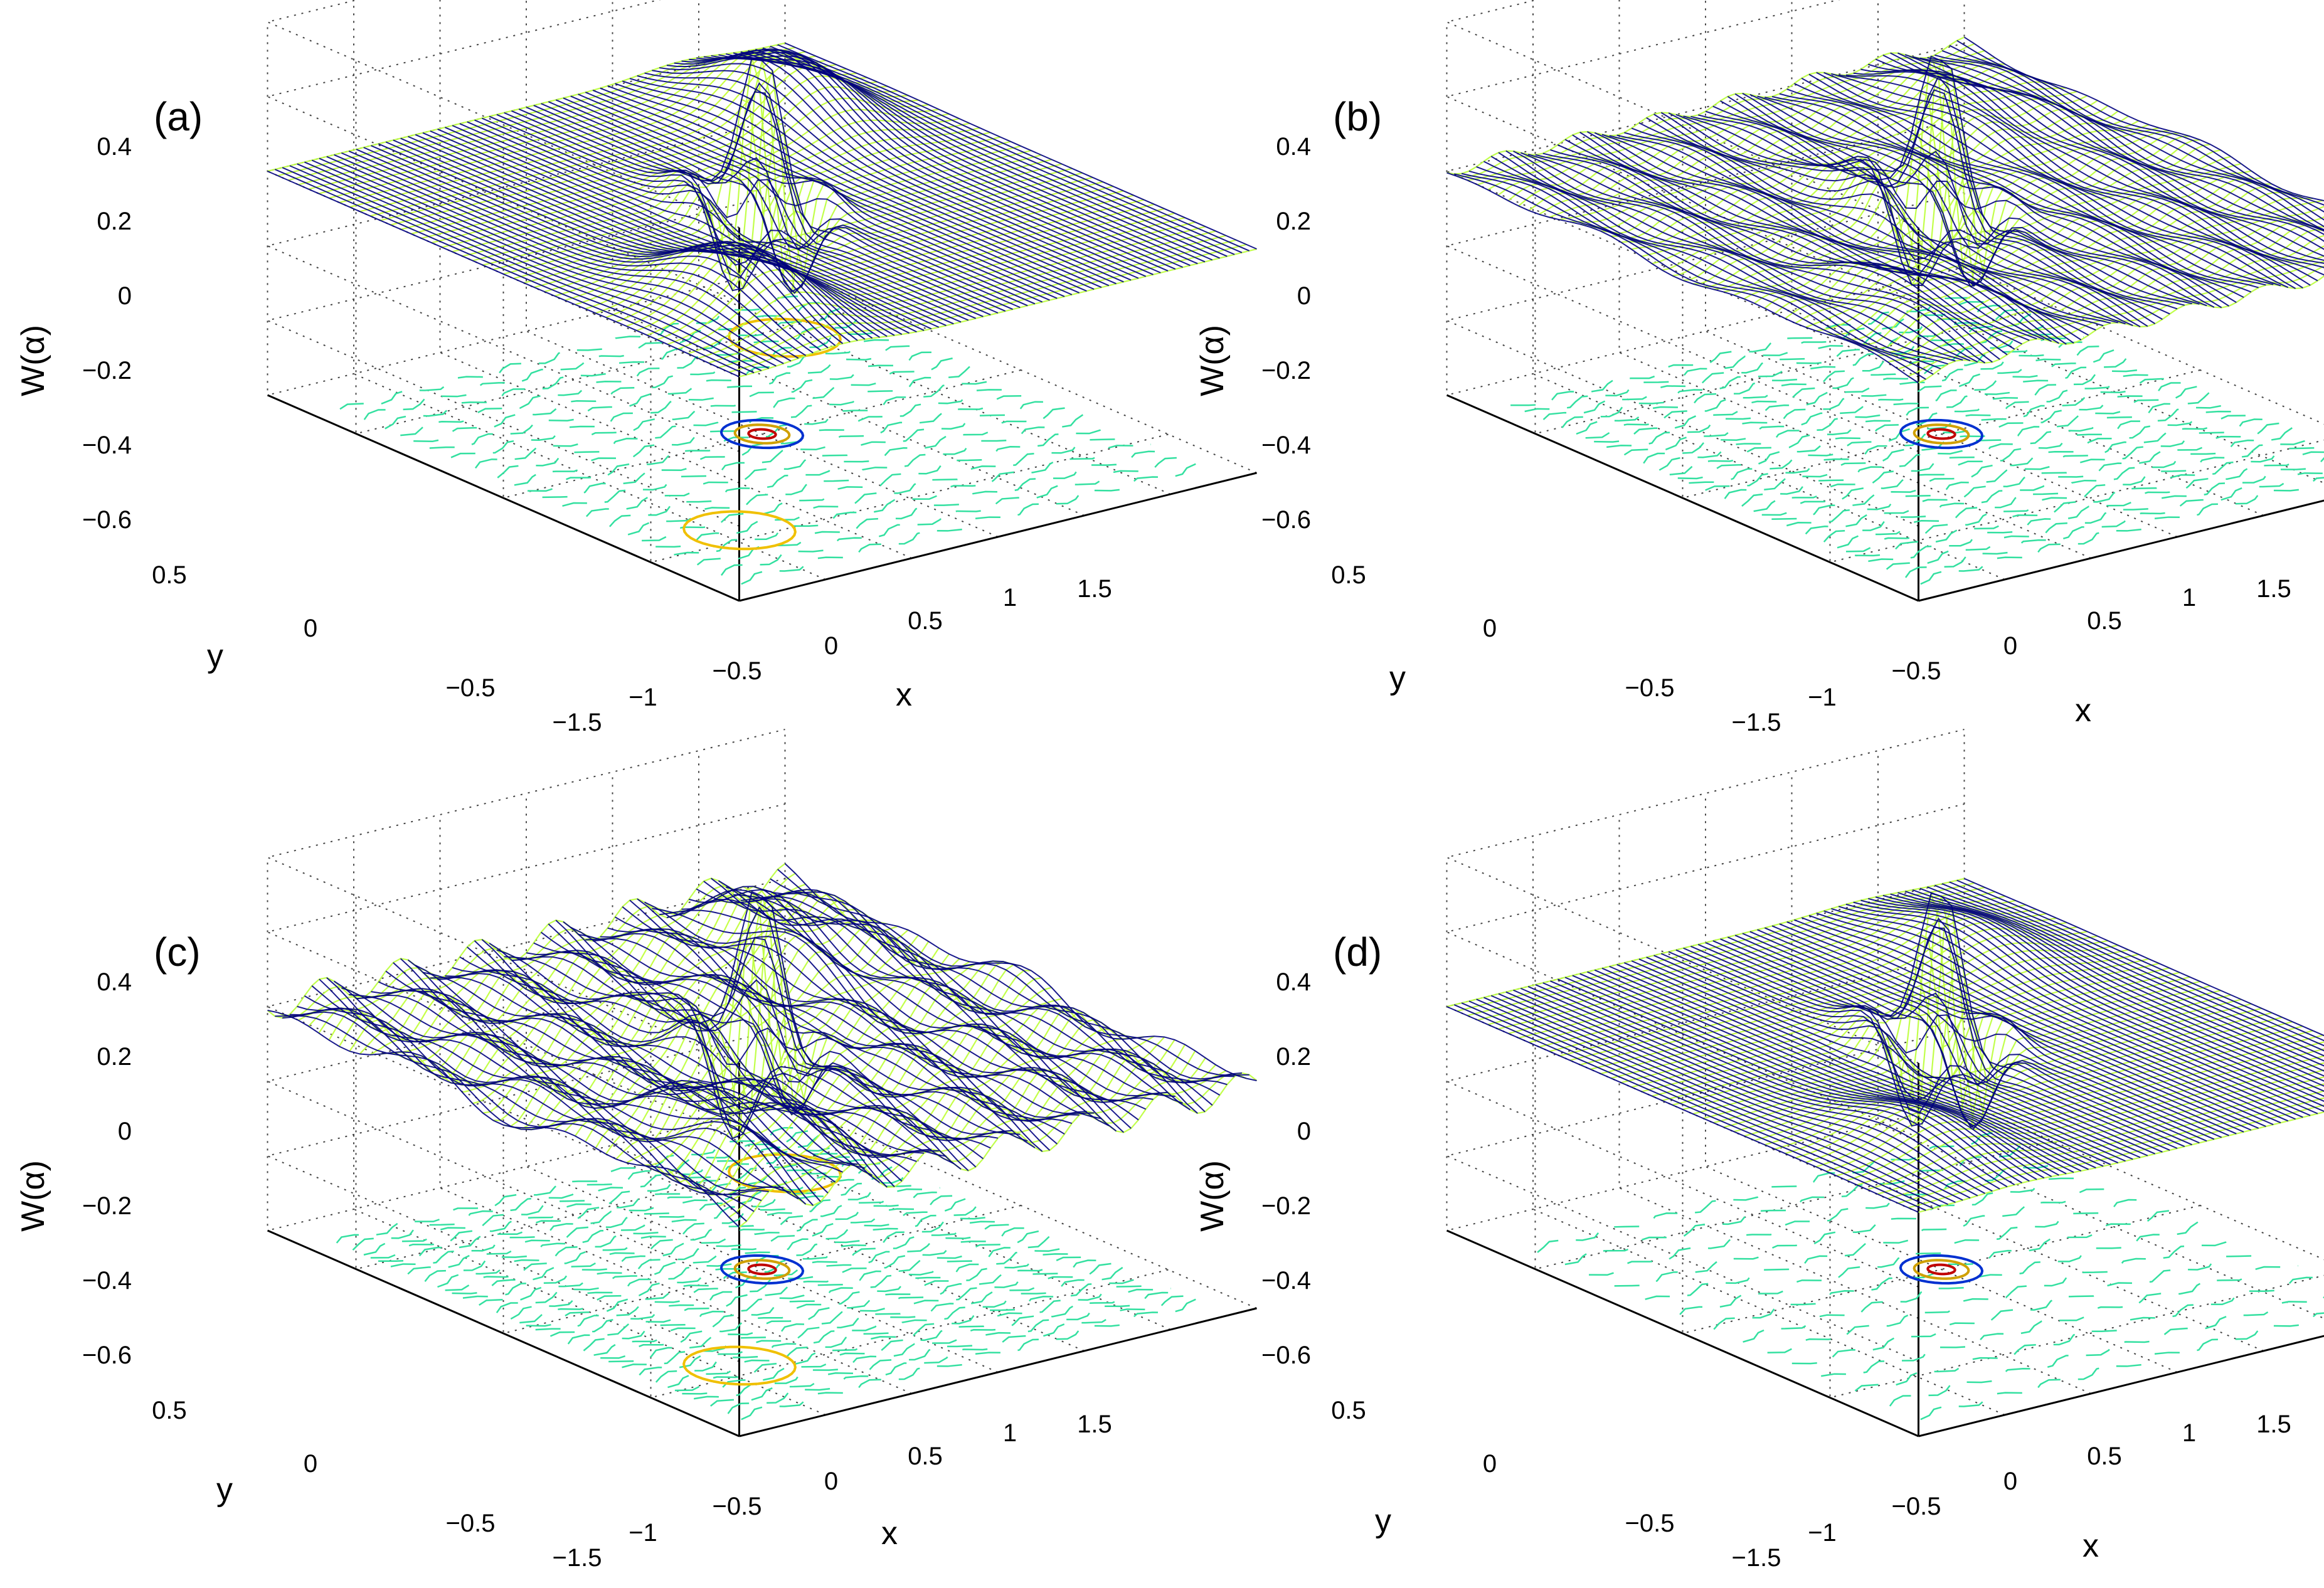 The width and height of the screenshot is (2324, 1588). I want to click on z-tick: −0.2, so click(1286, 370).